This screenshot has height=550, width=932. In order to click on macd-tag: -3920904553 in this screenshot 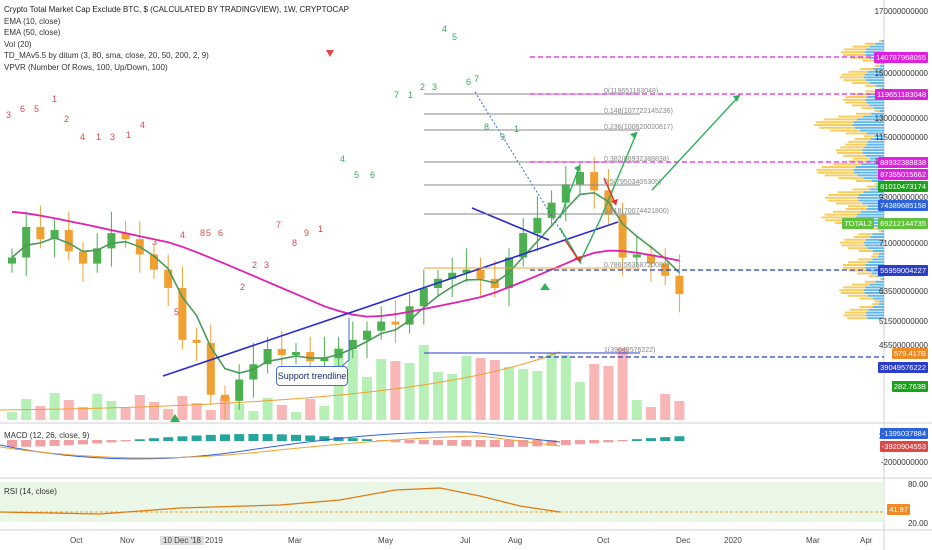, I will do `click(903, 446)`.